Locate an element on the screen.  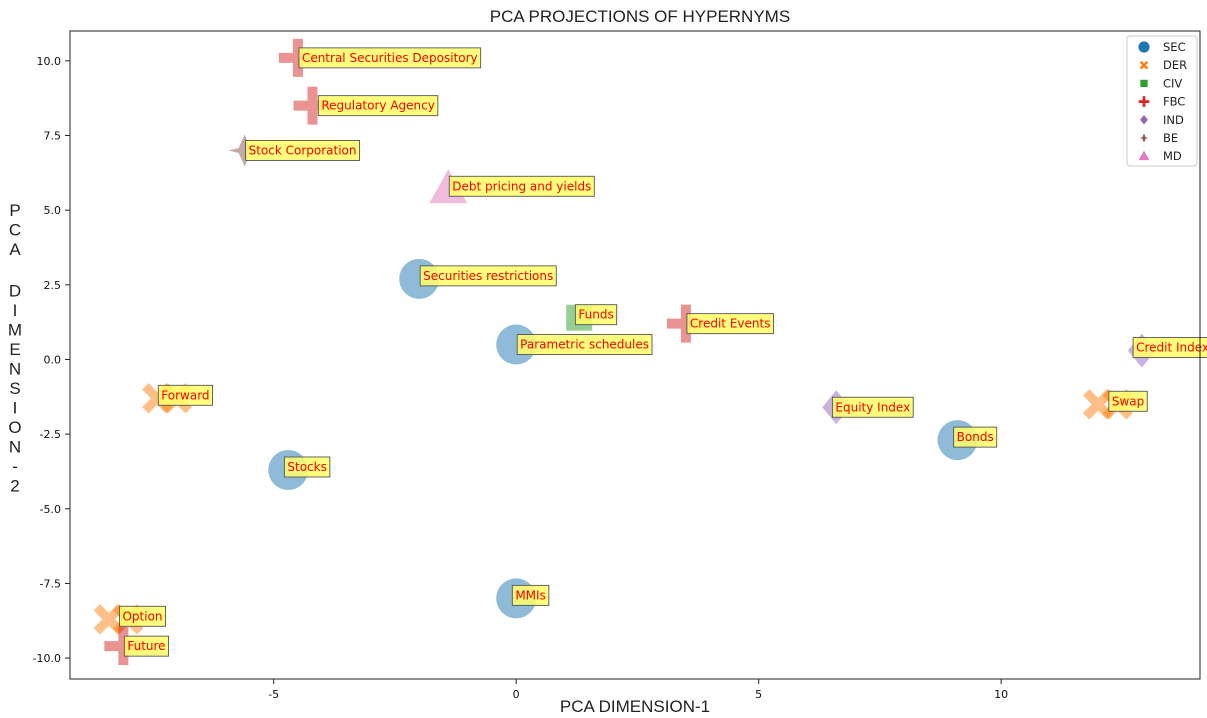
y-axis-label-char: C is located at coordinates (15, 230).